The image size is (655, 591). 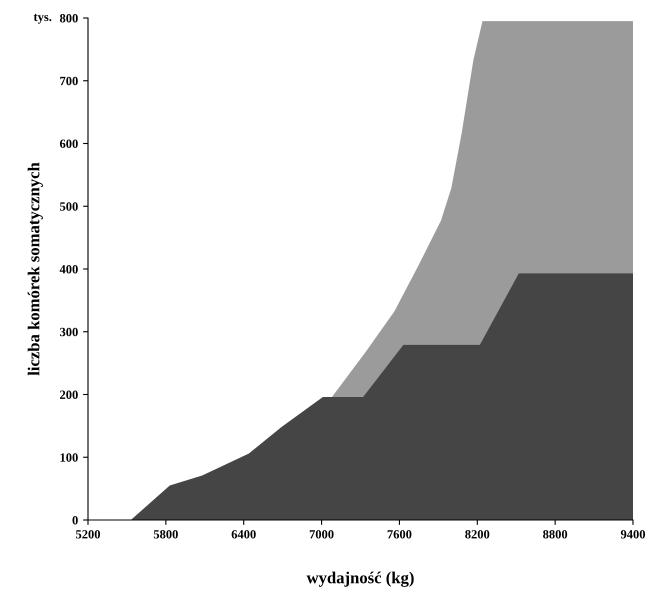 I want to click on x-tick-label: 5200, so click(x=88, y=534).